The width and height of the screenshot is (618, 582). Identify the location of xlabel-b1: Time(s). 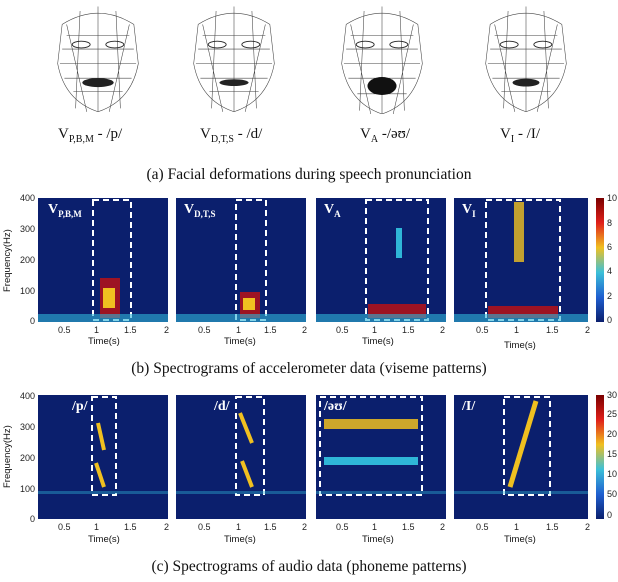
(104, 341).